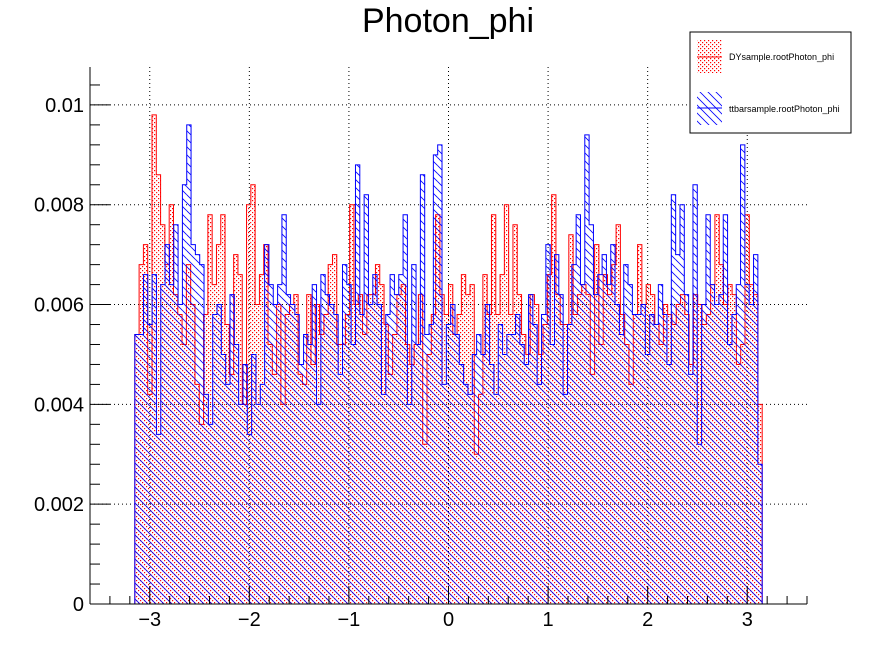  Describe the element at coordinates (647, 620) in the screenshot. I see `x-tick-label: 2` at that location.